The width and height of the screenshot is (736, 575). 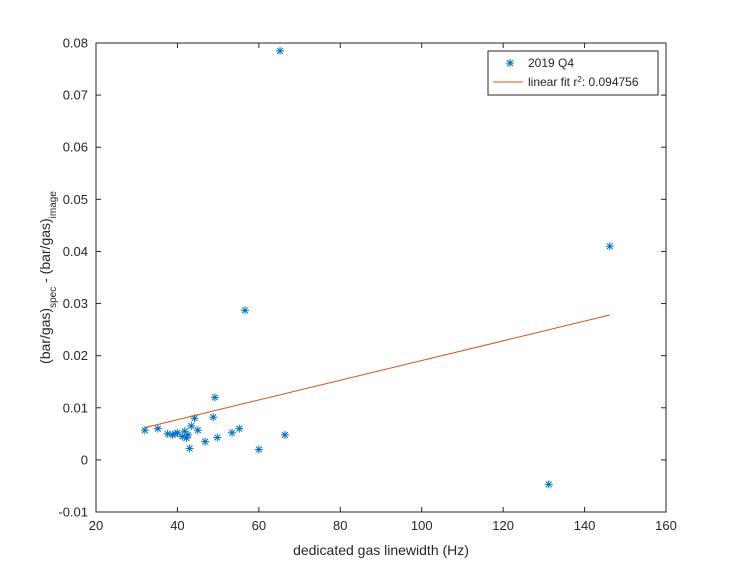 I want to click on y-tick-label: 0.05, so click(x=75, y=199).